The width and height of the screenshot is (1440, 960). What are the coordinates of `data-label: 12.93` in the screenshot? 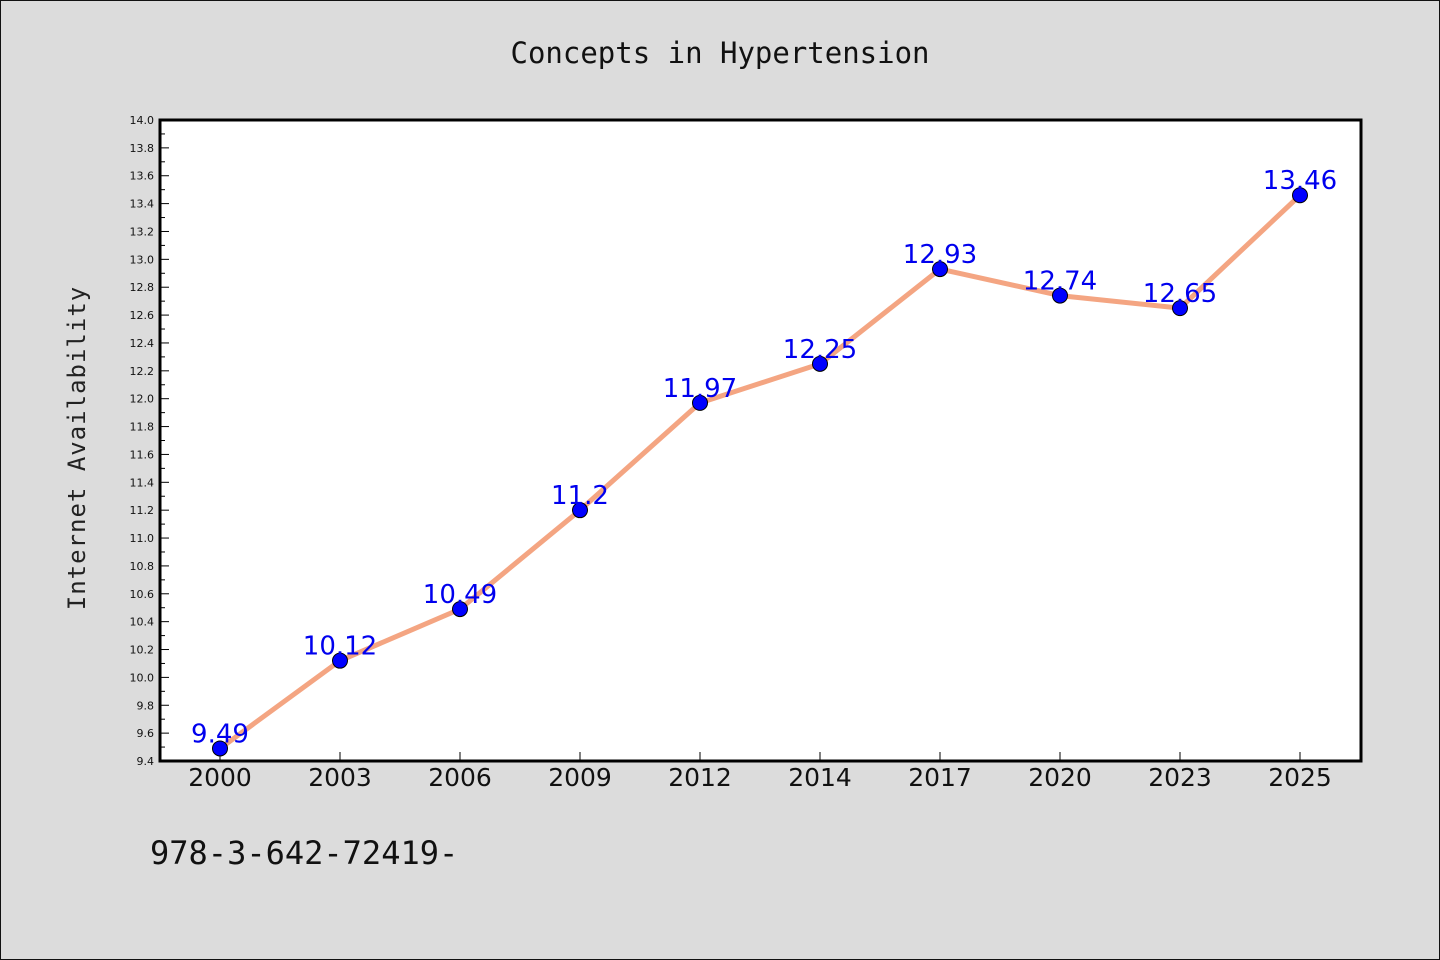 It's located at (940, 255).